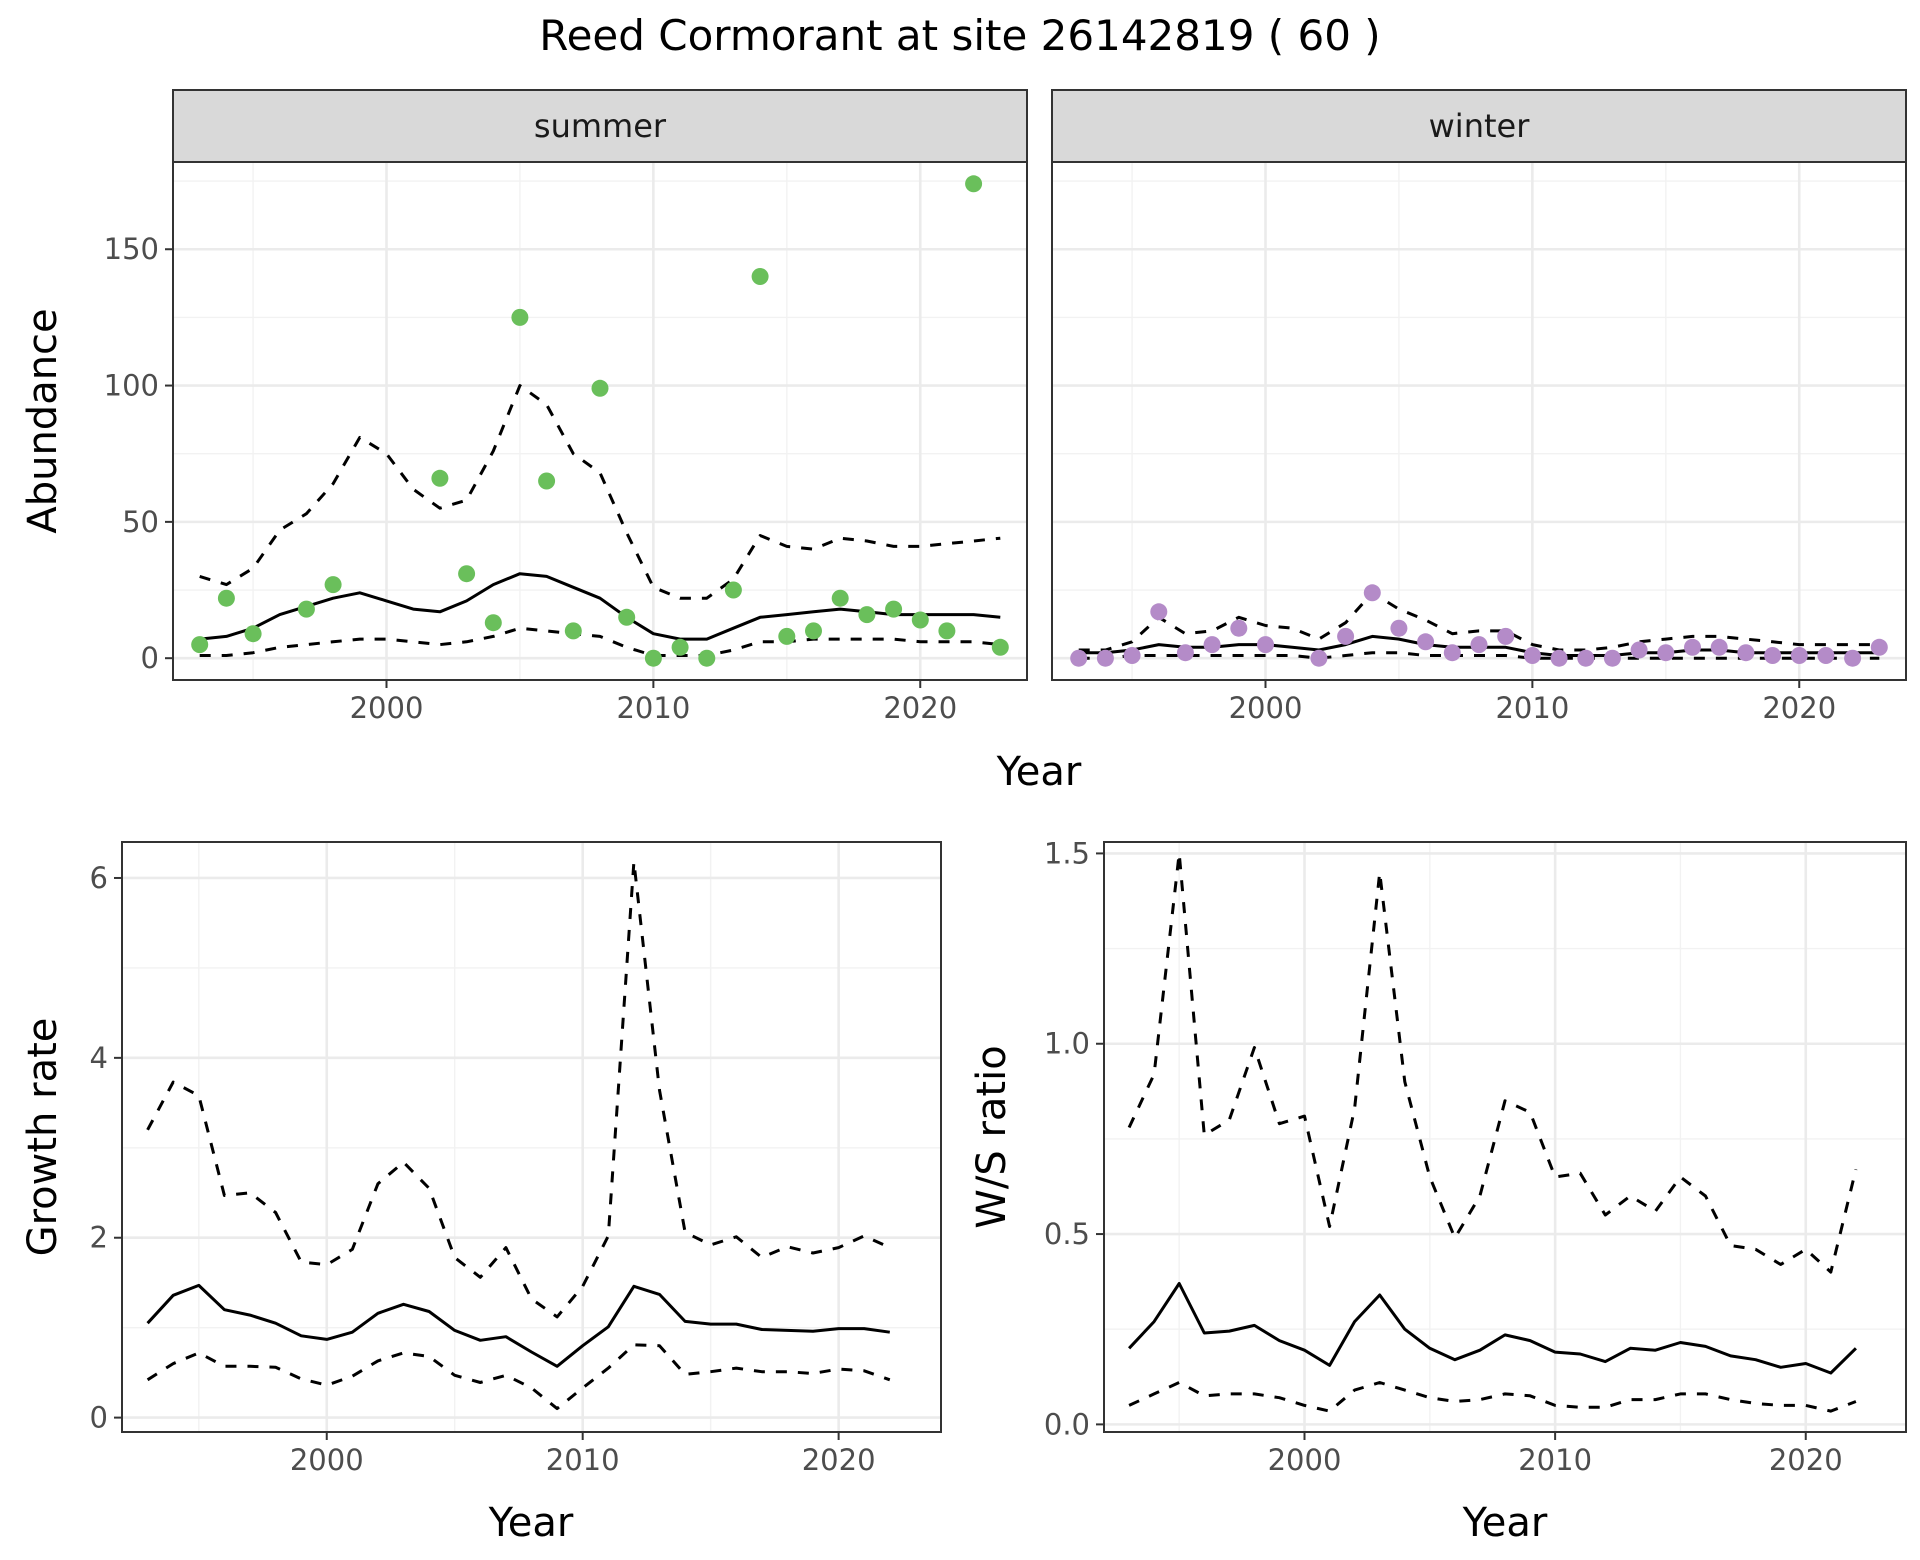 The height and width of the screenshot is (1560, 1920). What do you see at coordinates (992, 1136) in the screenshot?
I see `ws-ratio-y-axis-title: W/S ratio` at bounding box center [992, 1136].